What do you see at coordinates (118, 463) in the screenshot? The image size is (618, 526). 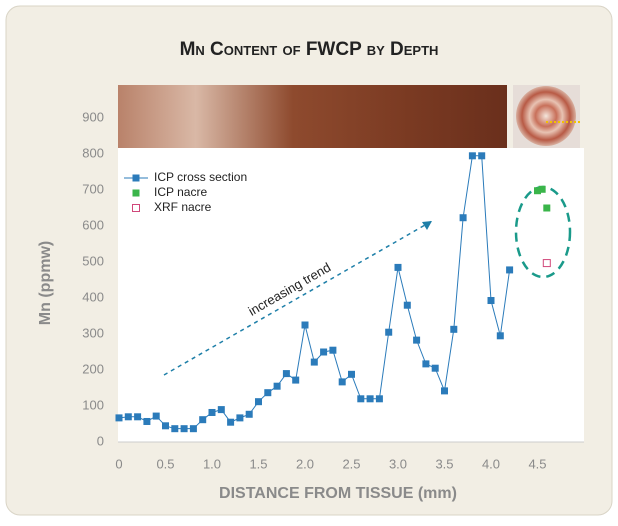 I see `x-tick-label: 0` at bounding box center [118, 463].